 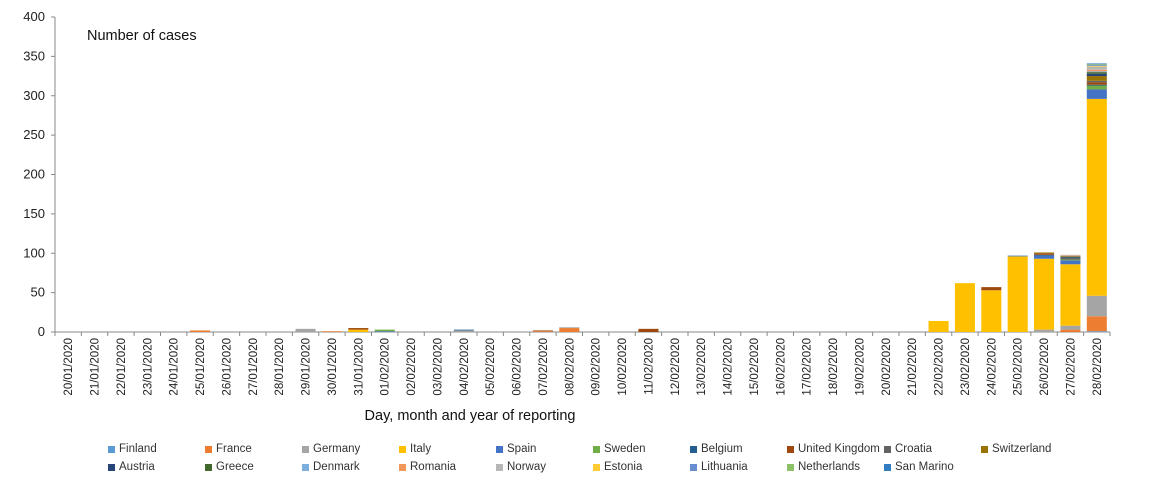 I want to click on bar-segment-croatia, so click(x=1070, y=258).